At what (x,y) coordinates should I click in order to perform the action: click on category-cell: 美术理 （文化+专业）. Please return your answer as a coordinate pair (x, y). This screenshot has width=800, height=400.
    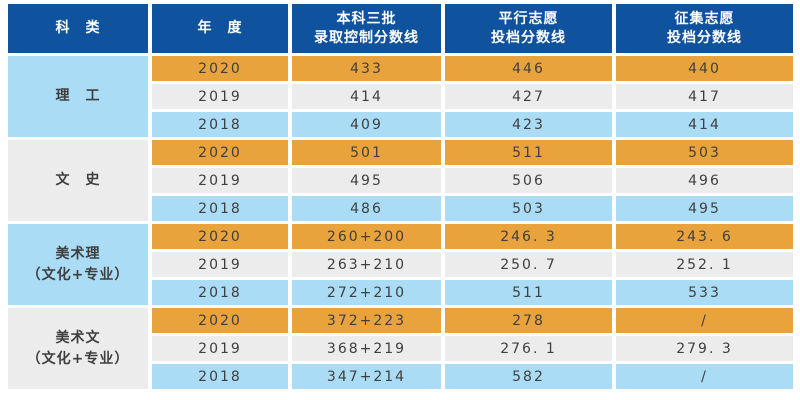
    Looking at the image, I should click on (78, 264).